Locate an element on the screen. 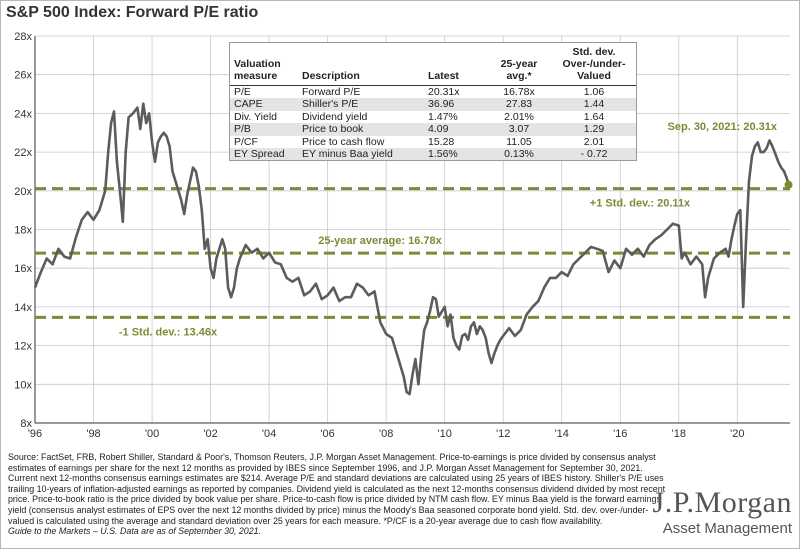 This screenshot has width=800, height=549. table-cell: Dividend yield is located at coordinates (335, 116).